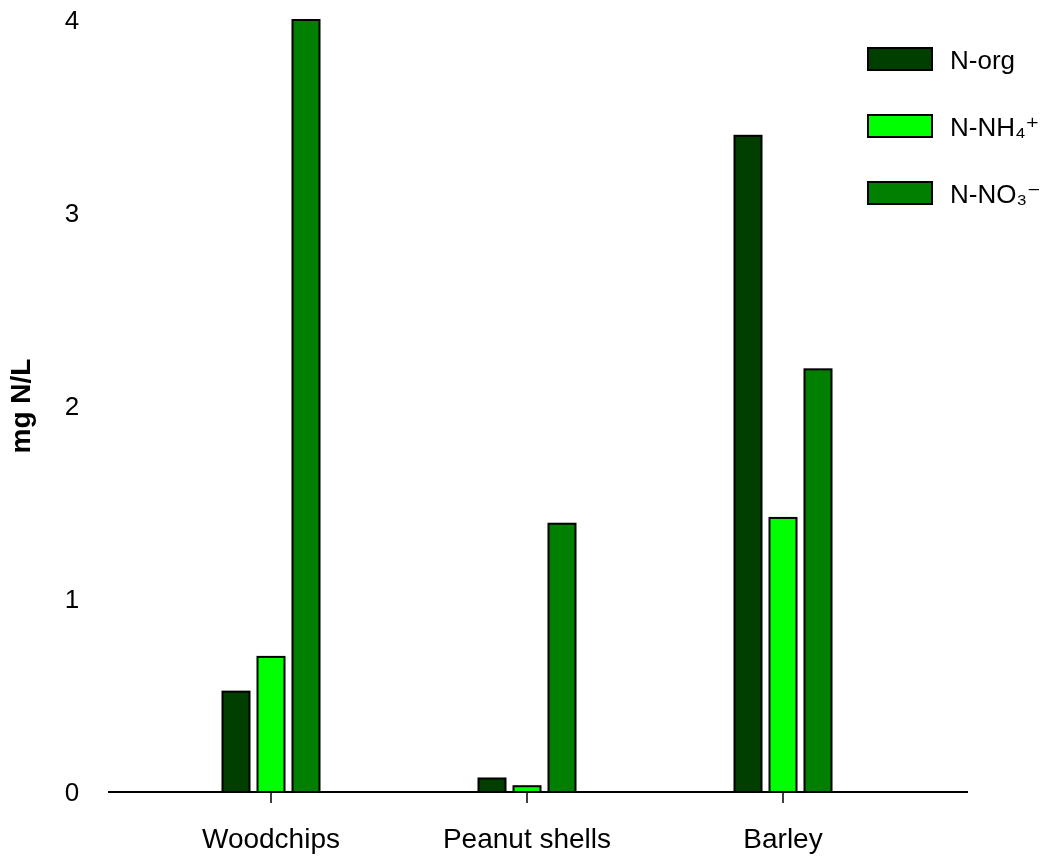 Image resolution: width=1047 pixels, height=863 pixels. I want to click on y-tick-label: 1, so click(72, 599).